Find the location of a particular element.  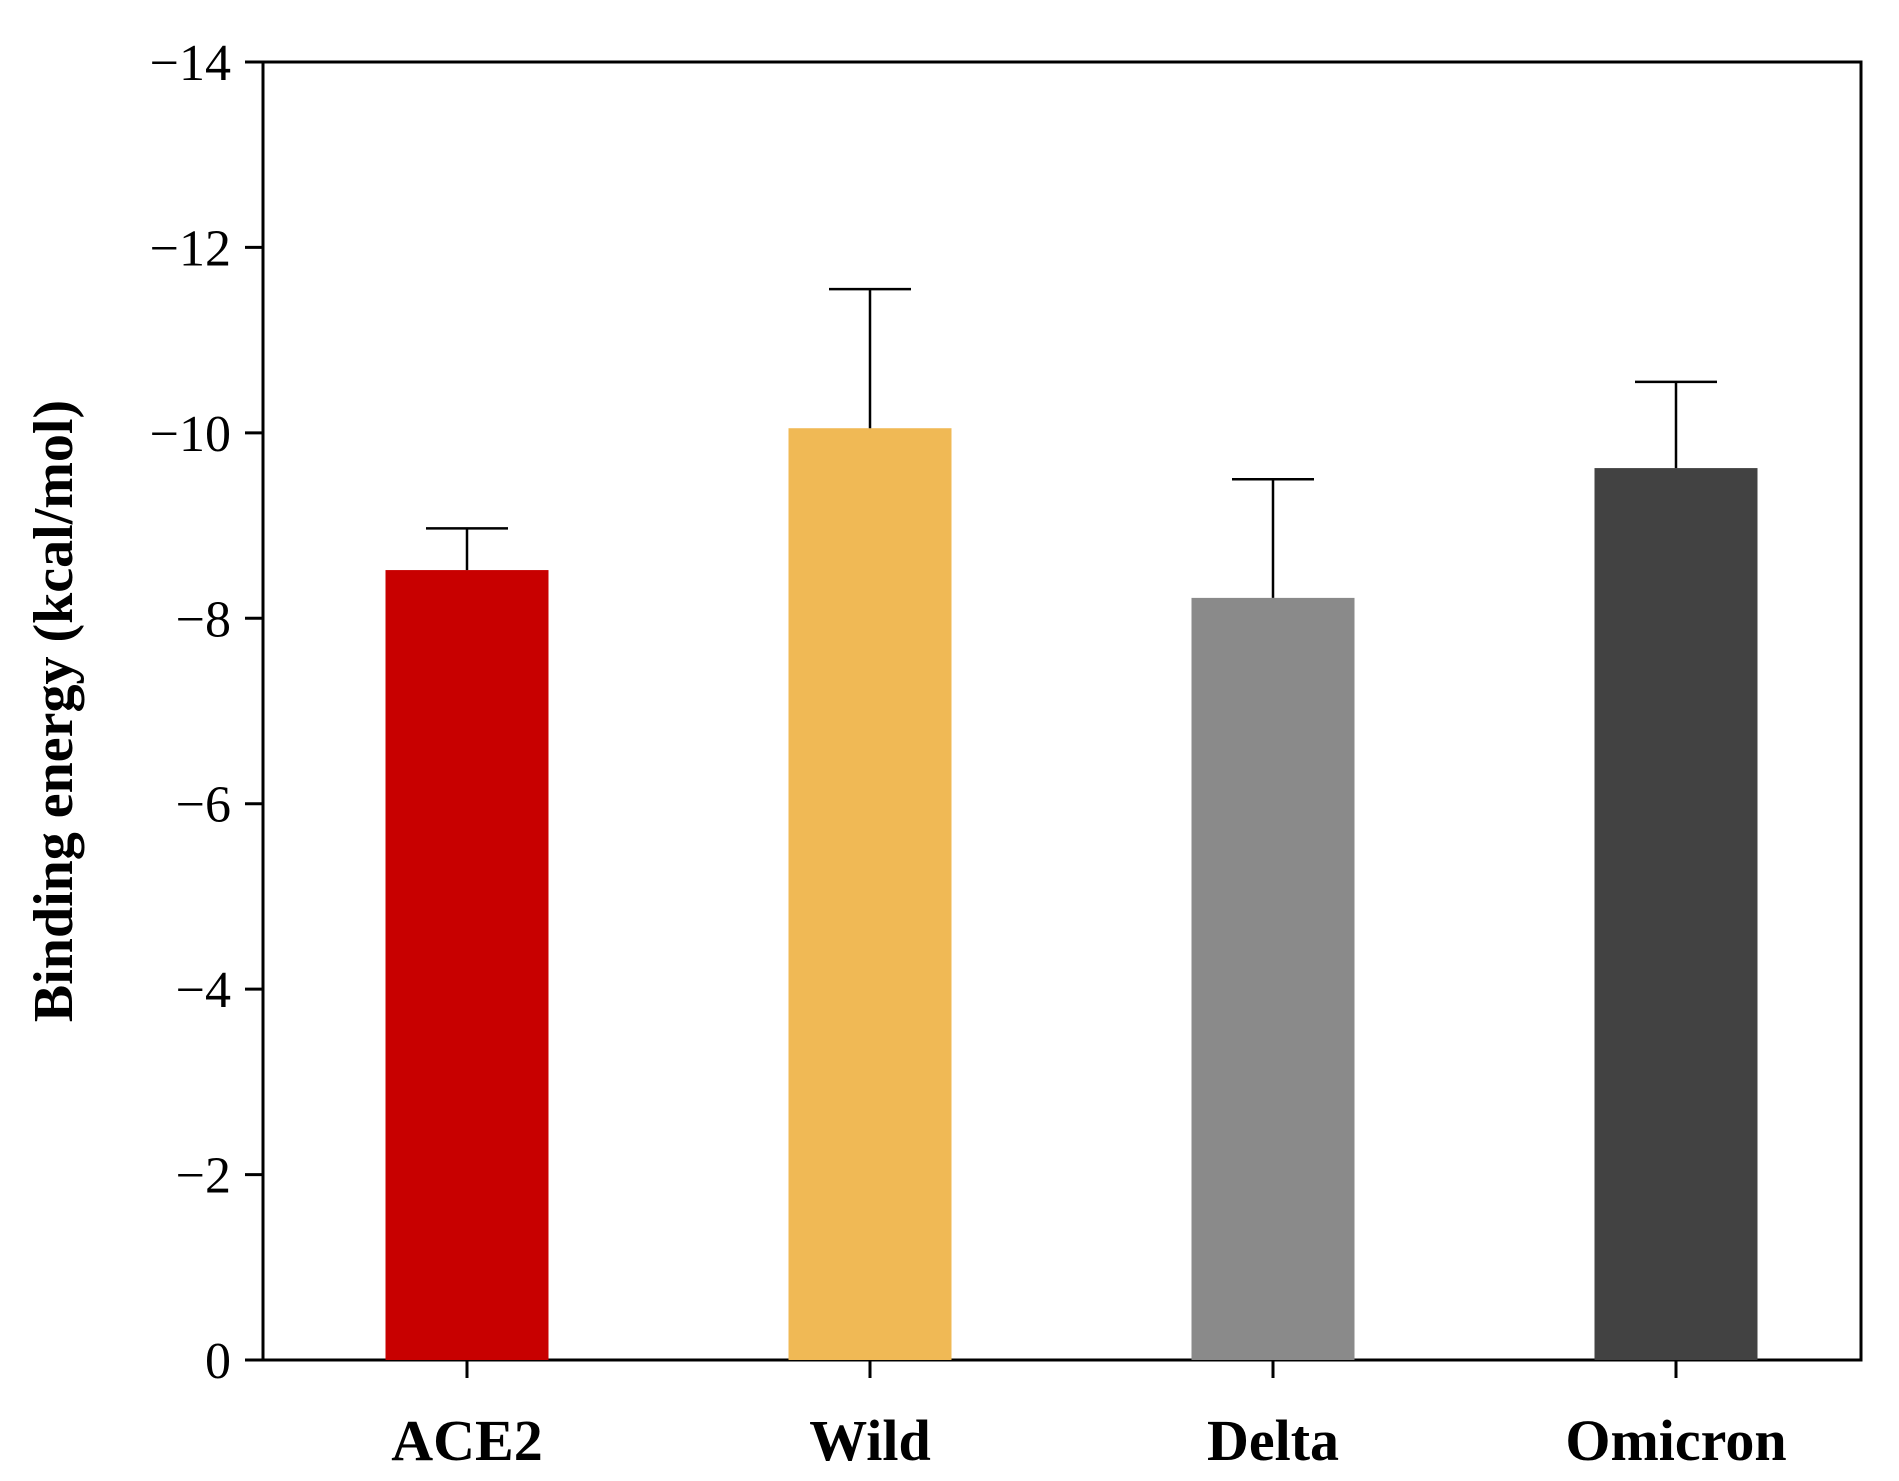

y-tick-label: 0 is located at coordinates (218, 1361).